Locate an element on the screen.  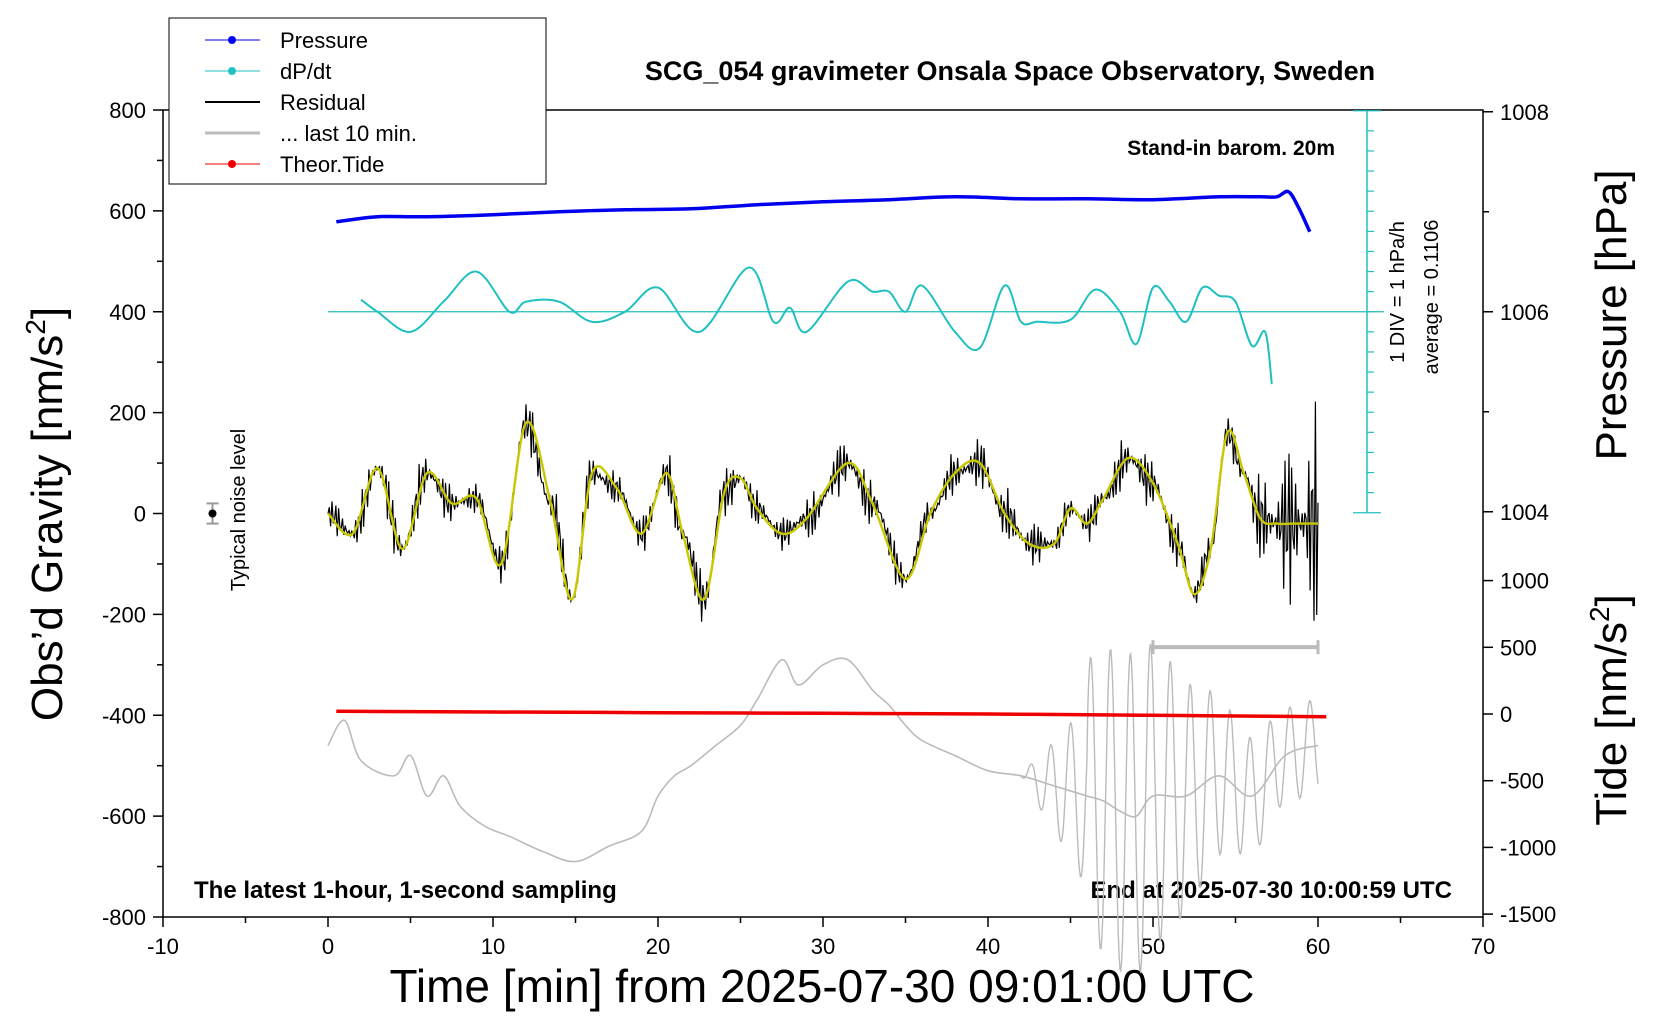
y-tick-label-tide: 1000 is located at coordinates (1524, 581).